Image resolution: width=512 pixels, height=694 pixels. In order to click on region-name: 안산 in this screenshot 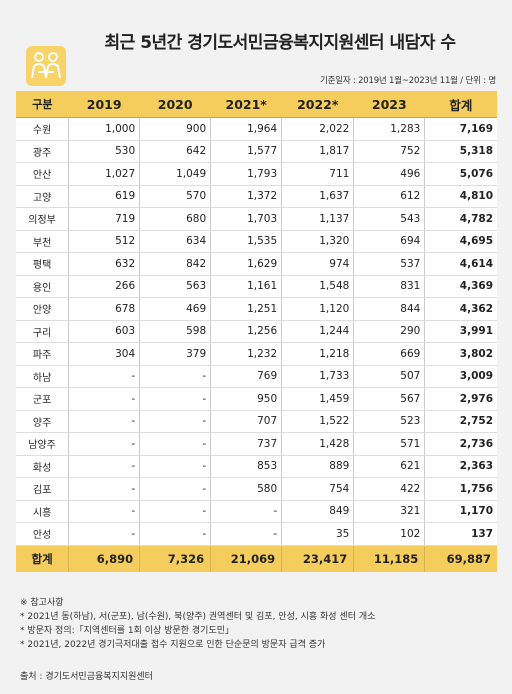, I will do `click(42, 174)`.